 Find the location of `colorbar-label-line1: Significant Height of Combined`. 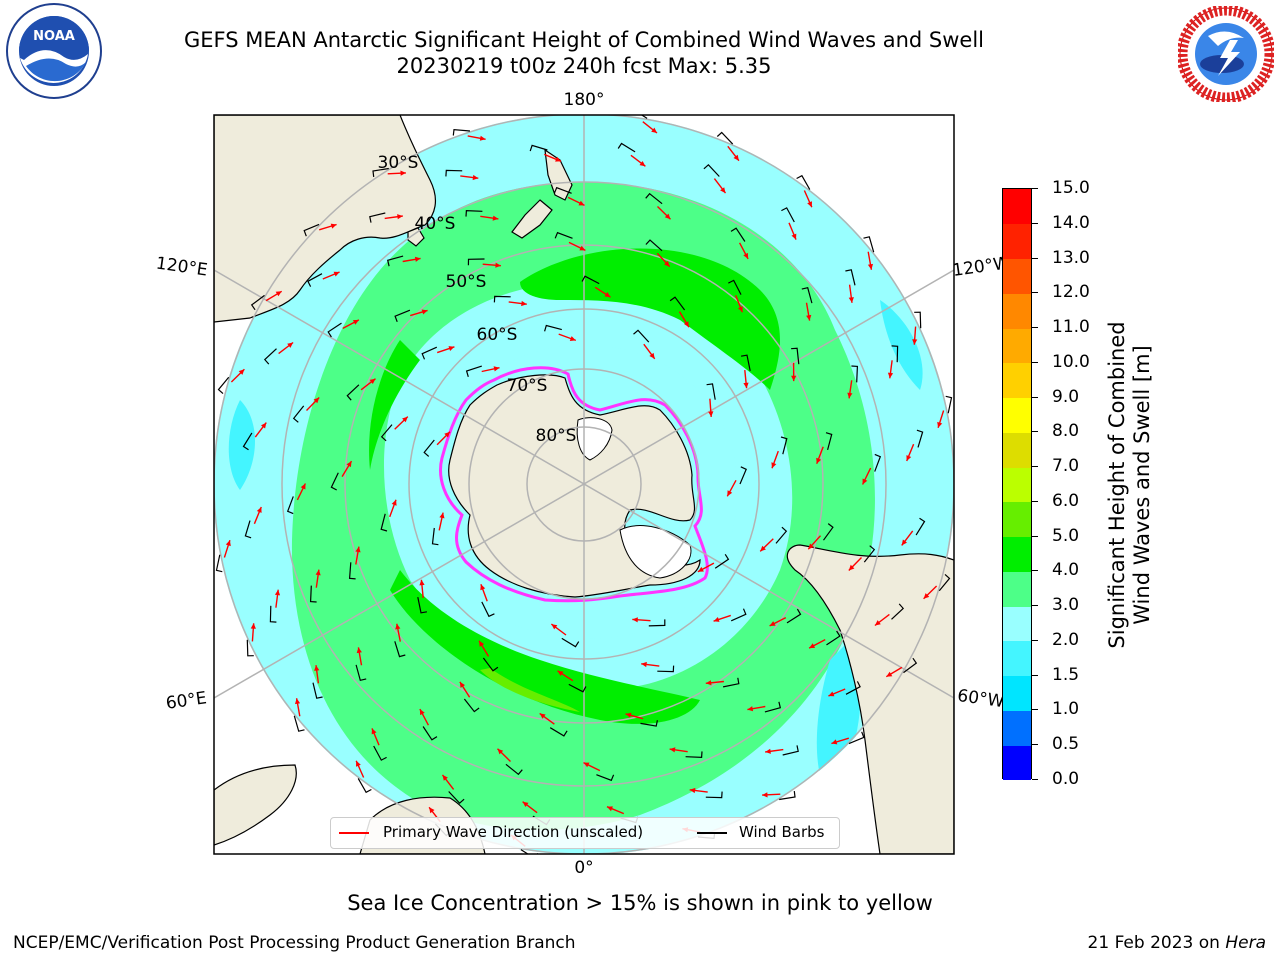

colorbar-label-line1: Significant Height of Combined is located at coordinates (1117, 485).